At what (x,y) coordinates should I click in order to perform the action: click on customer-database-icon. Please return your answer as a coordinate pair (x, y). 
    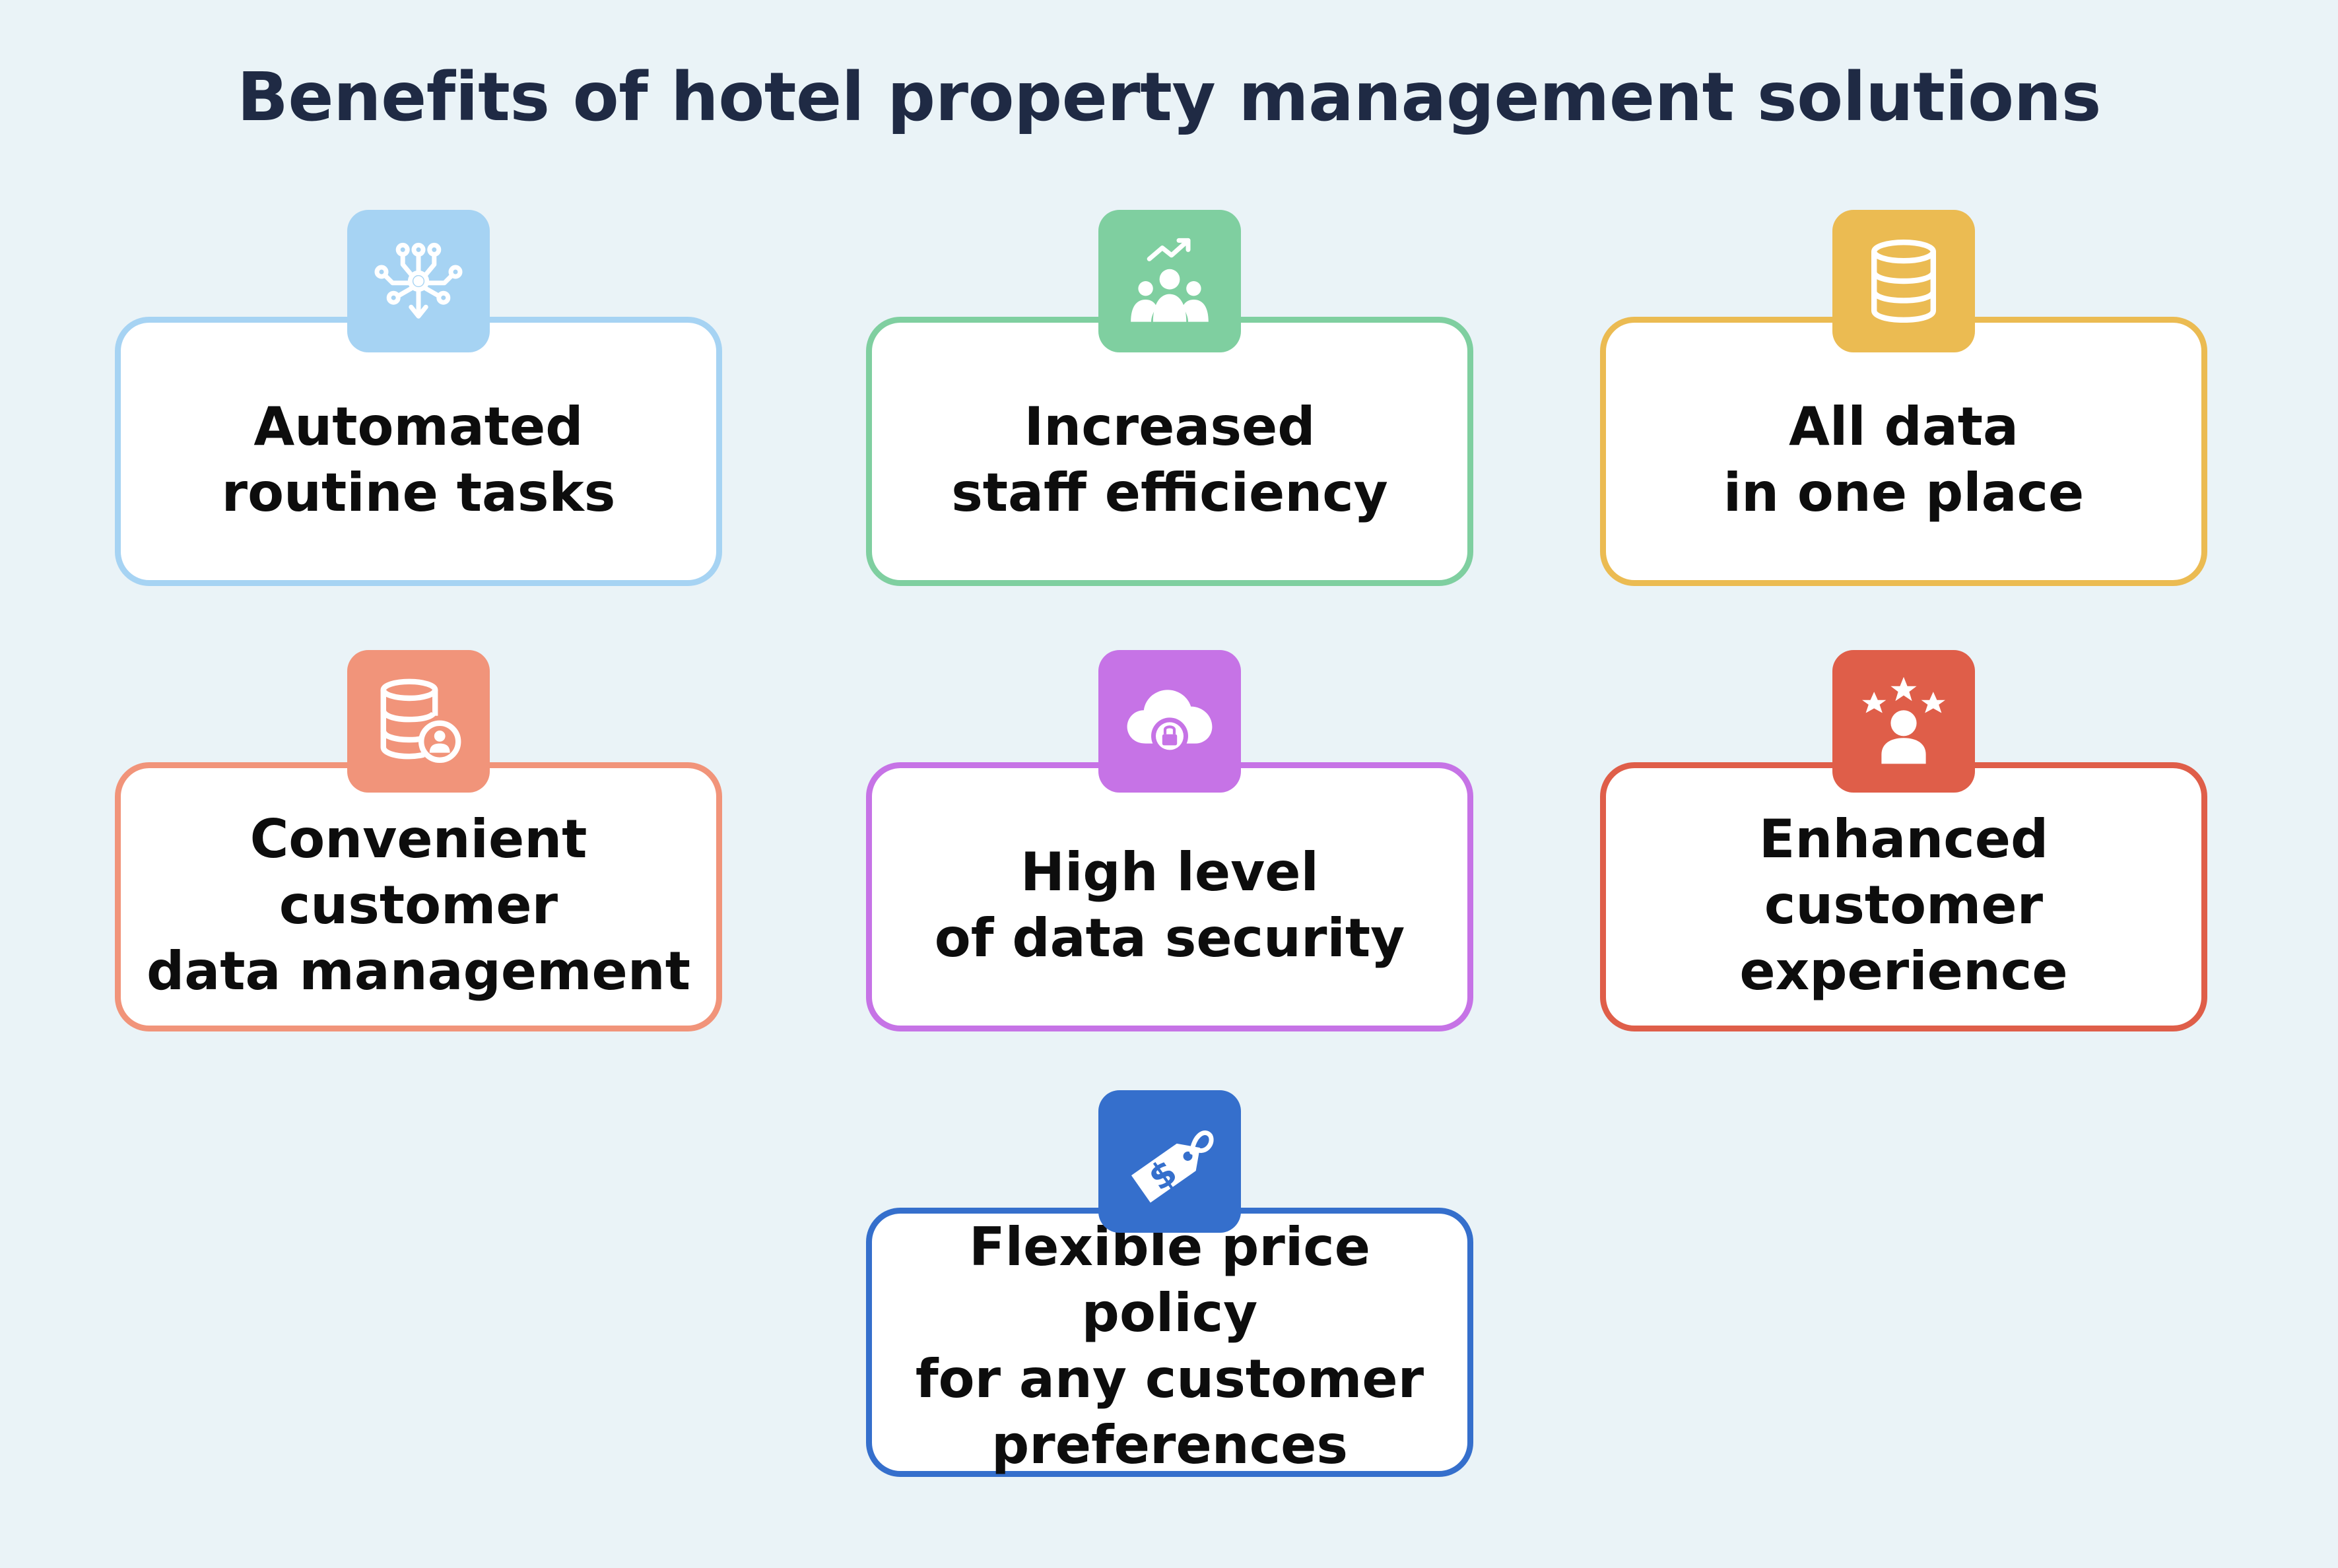
    Looking at the image, I should click on (420, 720).